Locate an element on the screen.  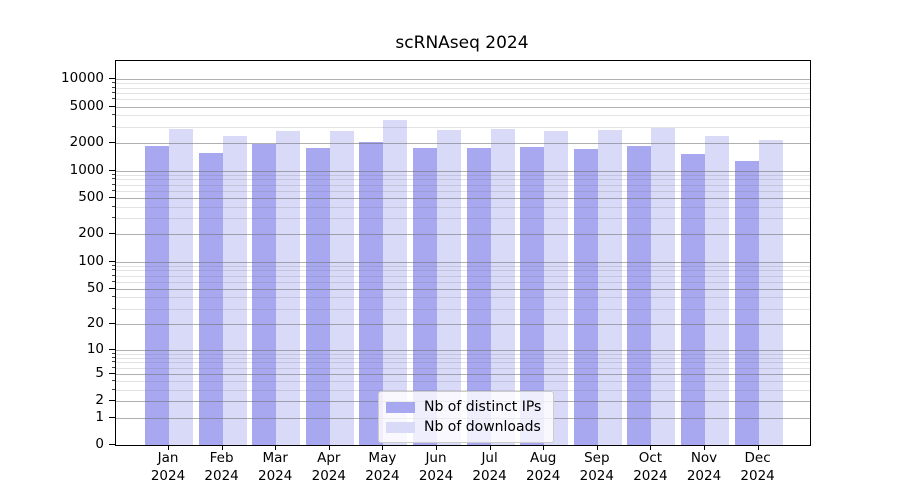
y-tick-label-500: 500 is located at coordinates (91, 197).